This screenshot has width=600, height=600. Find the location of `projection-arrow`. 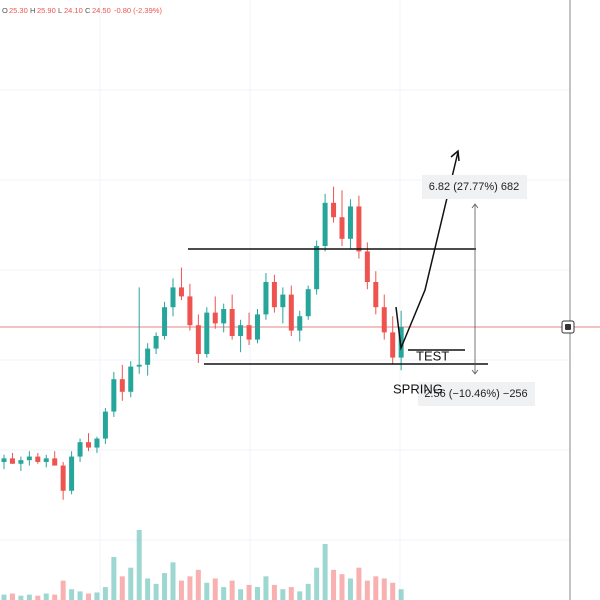

projection-arrow is located at coordinates (427, 251).